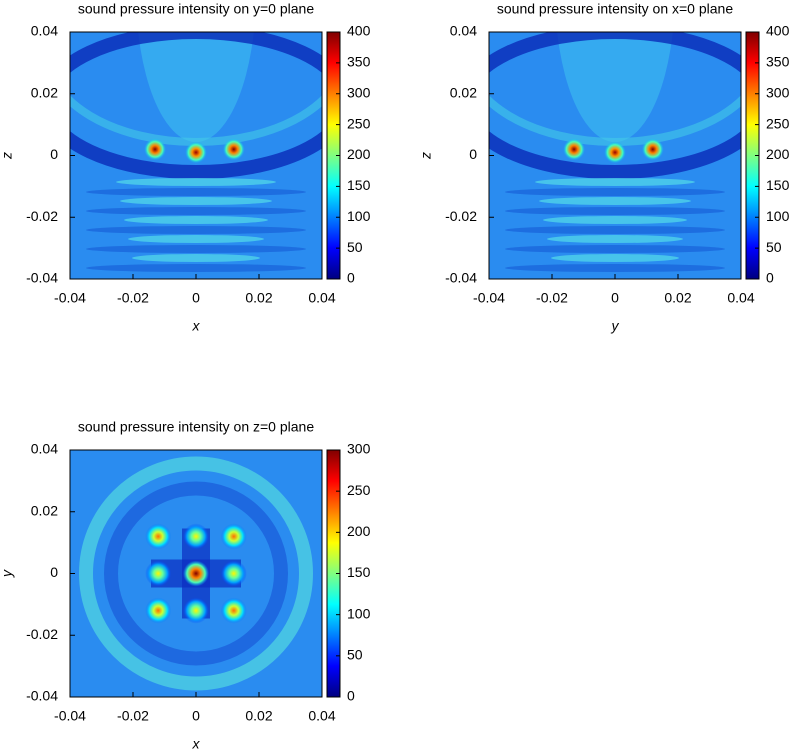 Image resolution: width=800 pixels, height=751 pixels. I want to click on y-axis-label: y, so click(7, 573).